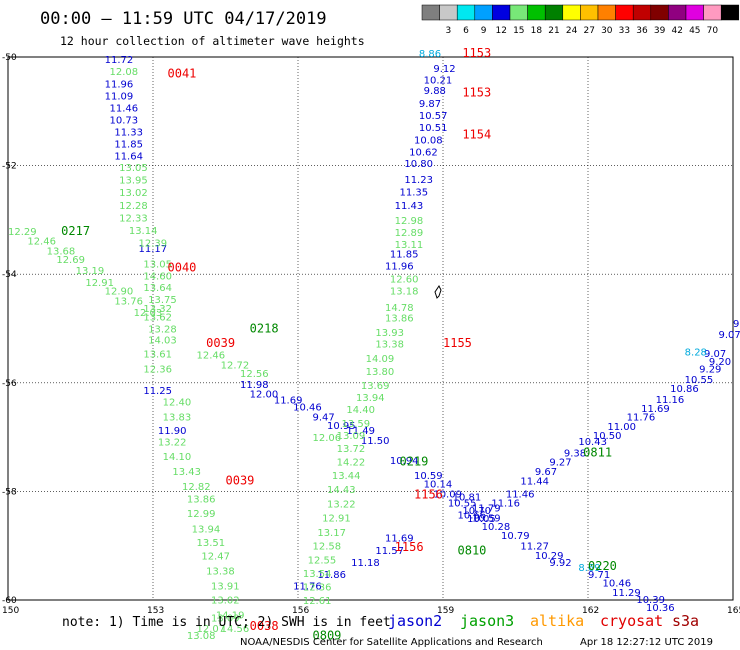  What do you see at coordinates (472, 516) in the screenshot?
I see `wave-height-label: 10.66` at bounding box center [472, 516].